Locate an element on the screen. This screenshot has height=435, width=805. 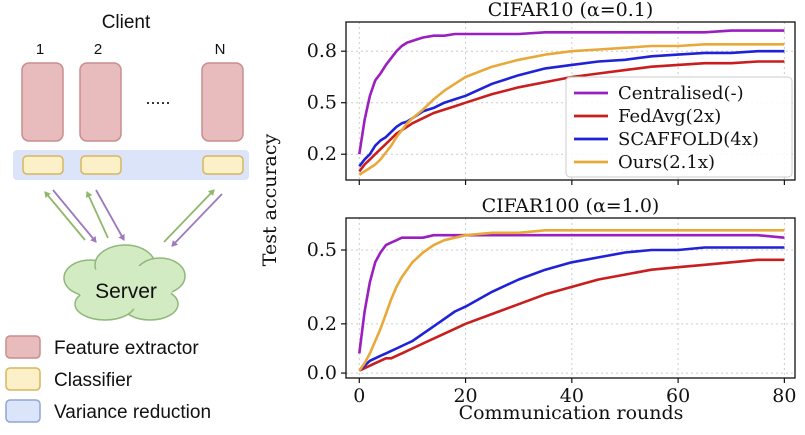
legend-label-classifier: Classifier is located at coordinates (93, 380).